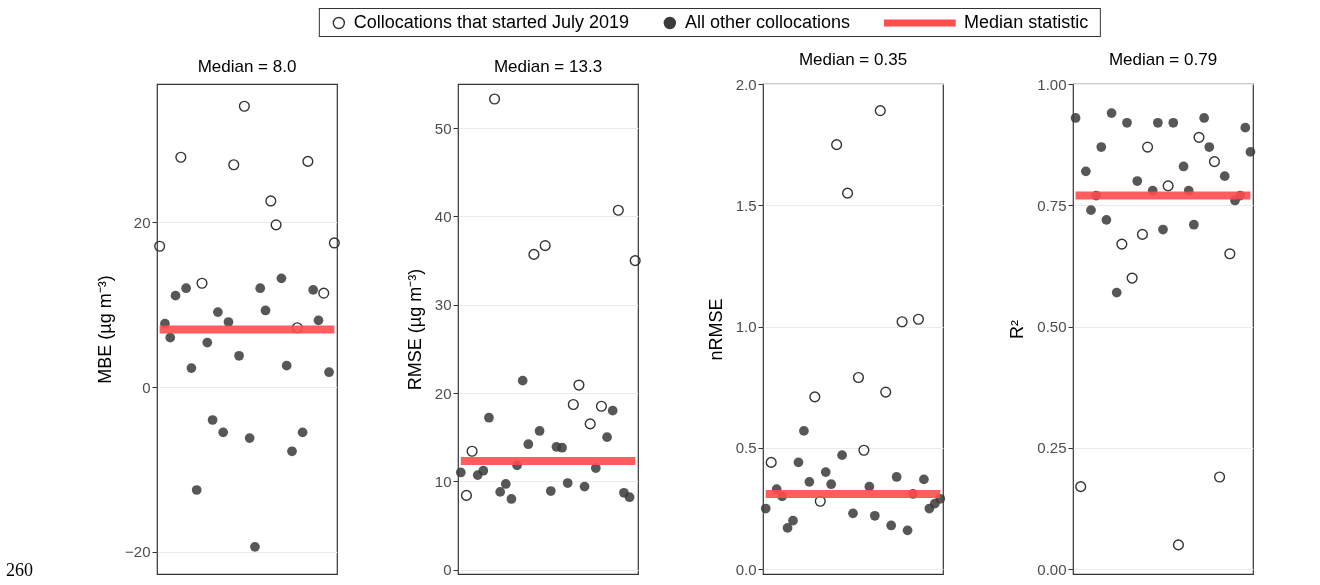  I want to click on y-tick-label: 0.25, so click(1052, 448).